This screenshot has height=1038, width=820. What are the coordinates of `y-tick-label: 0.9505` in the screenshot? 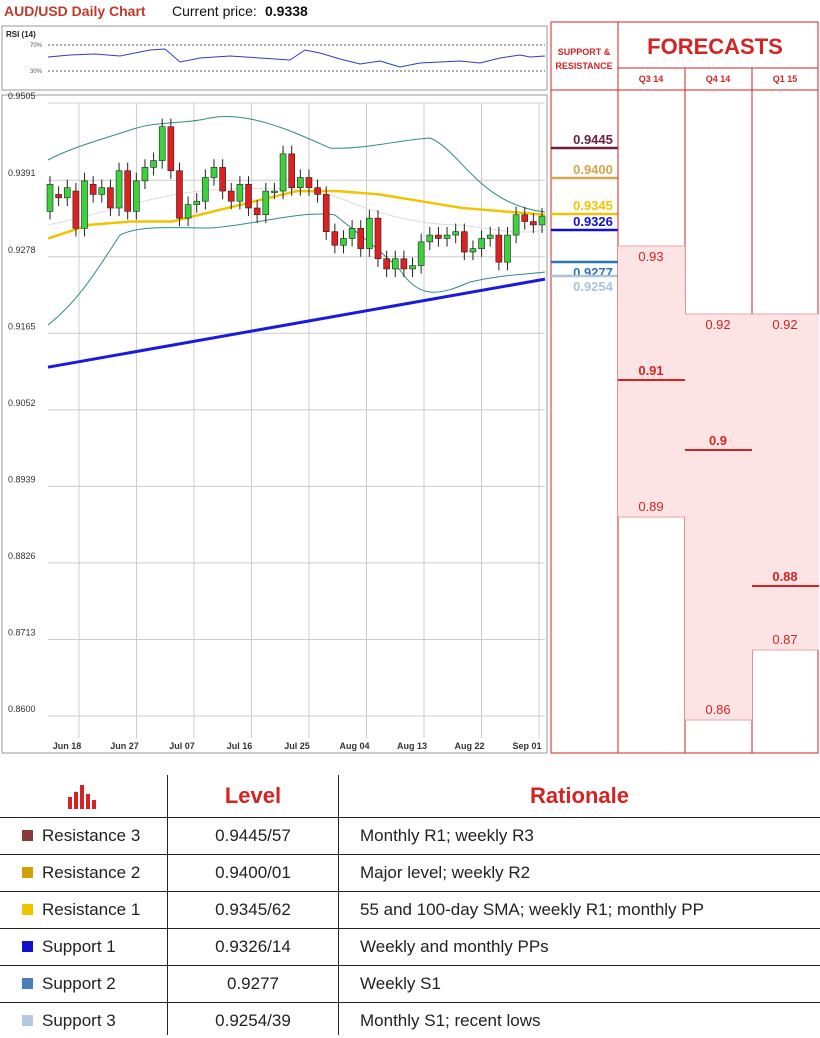 It's located at (22, 96).